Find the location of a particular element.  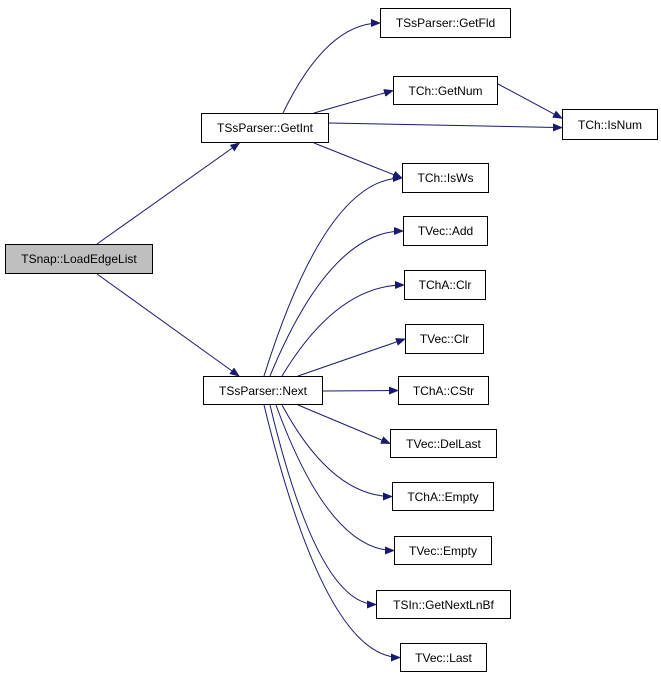

node-isws: TCh::IsWs is located at coordinates (445, 178).